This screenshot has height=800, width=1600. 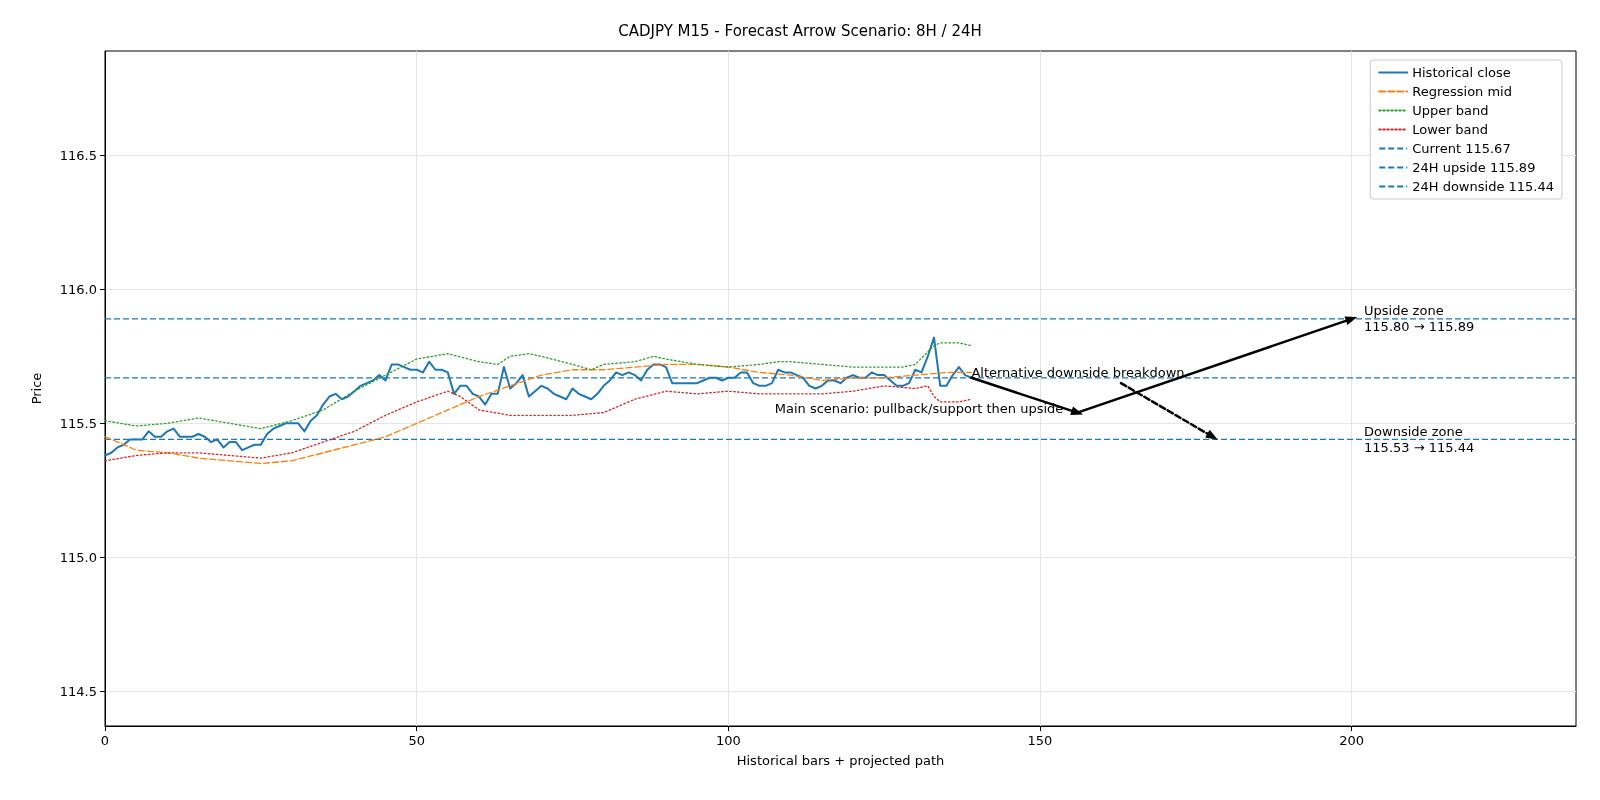 What do you see at coordinates (78, 289) in the screenshot?
I see `y-tick-label: 116.0` at bounding box center [78, 289].